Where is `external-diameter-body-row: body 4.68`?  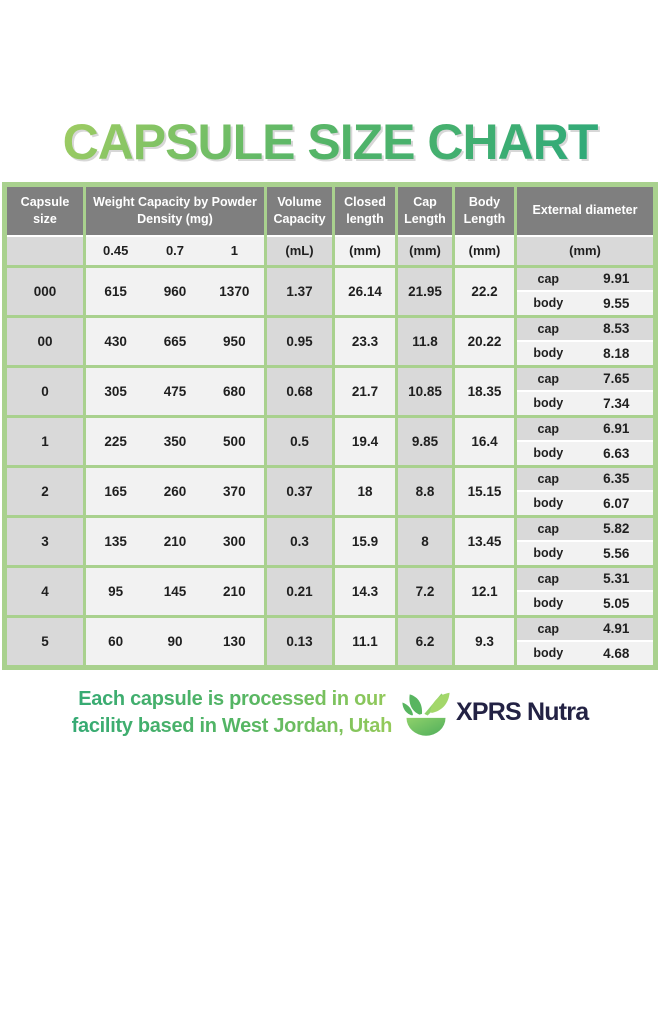 external-diameter-body-row: body 4.68 is located at coordinates (585, 653).